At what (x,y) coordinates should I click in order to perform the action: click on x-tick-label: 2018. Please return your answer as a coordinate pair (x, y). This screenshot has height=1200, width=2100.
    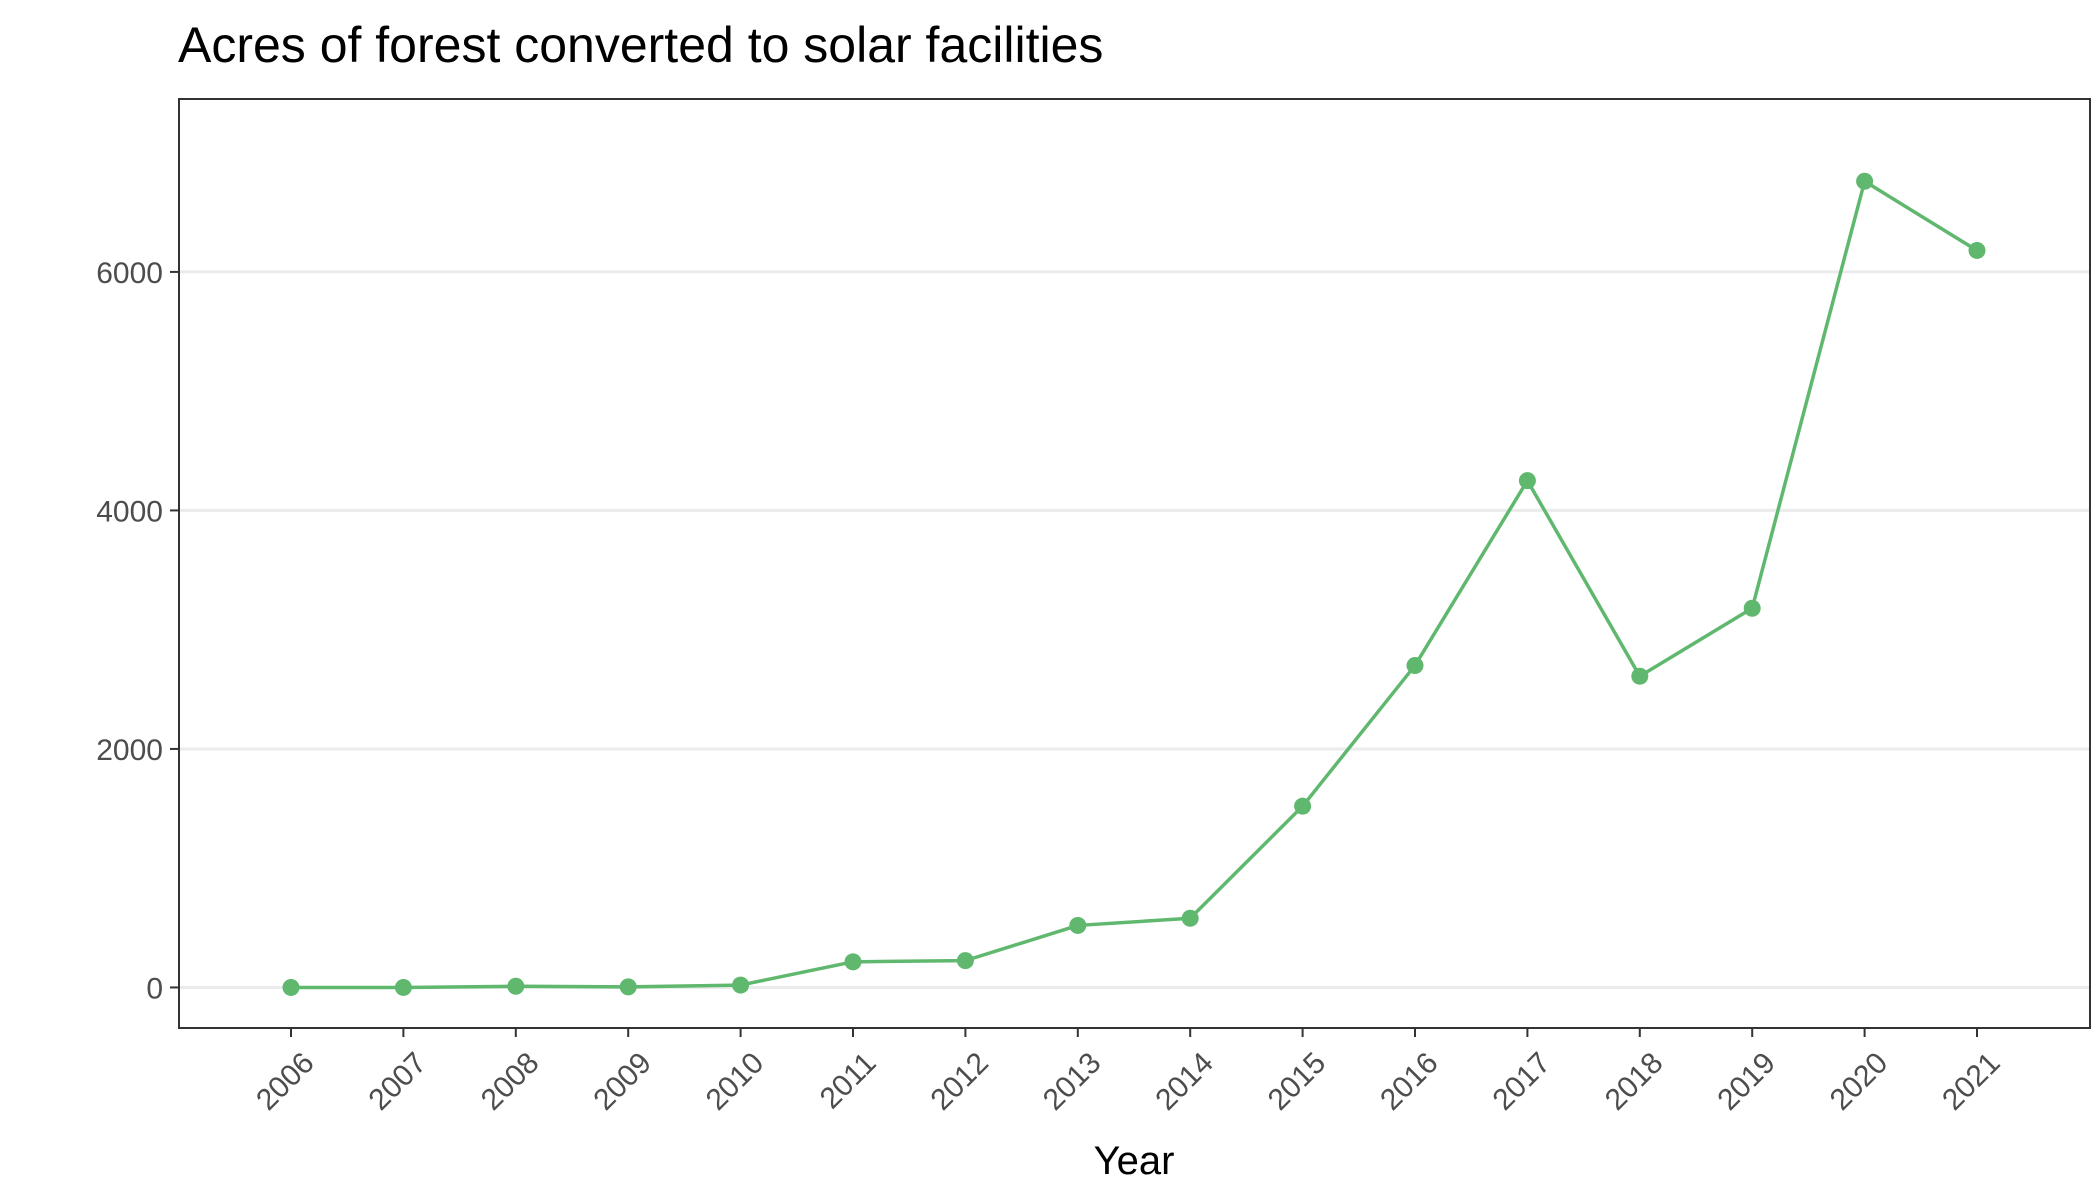
    Looking at the image, I should click on (1634, 1081).